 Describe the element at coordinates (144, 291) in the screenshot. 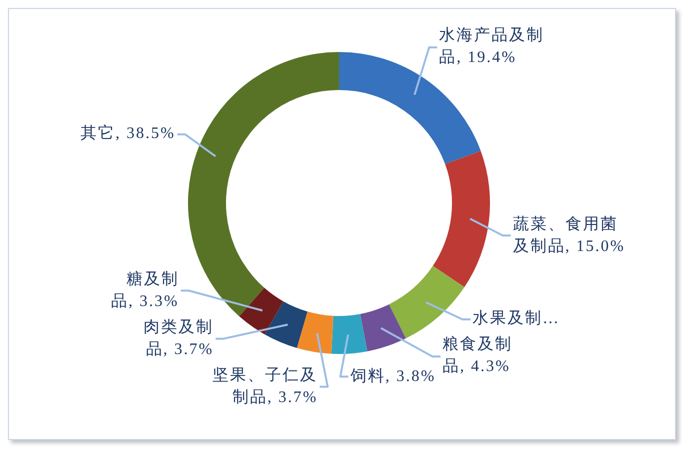

I see `slice-label: 糖及制品, 3.3%` at that location.